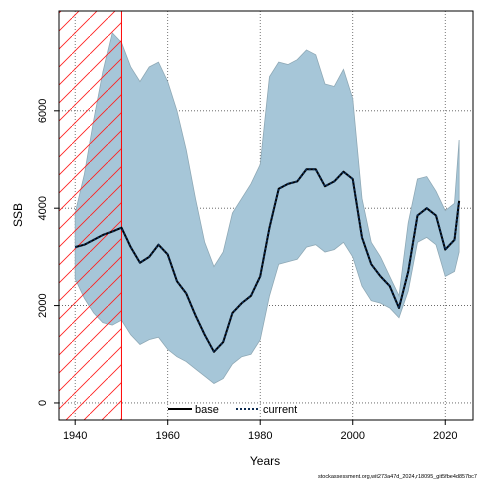  What do you see at coordinates (43, 111) in the screenshot?
I see `y-tick-label: 6000` at bounding box center [43, 111].